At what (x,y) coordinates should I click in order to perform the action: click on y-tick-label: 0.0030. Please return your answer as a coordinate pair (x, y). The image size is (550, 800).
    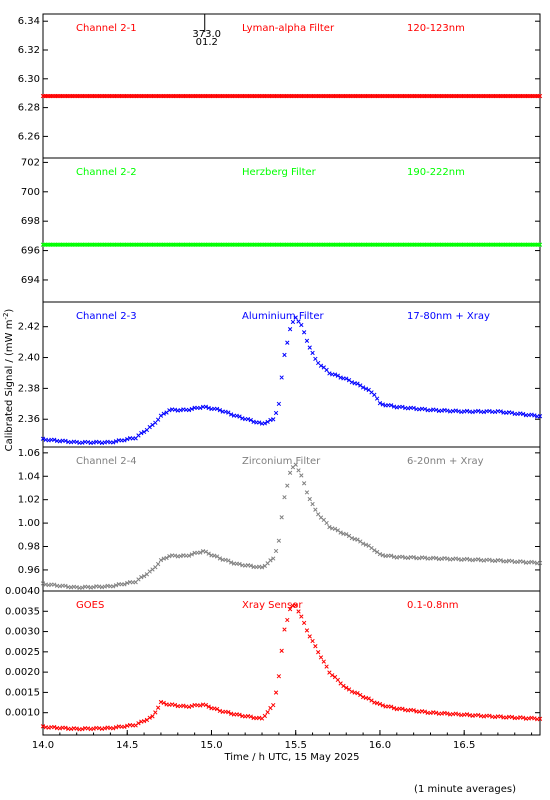
    Looking at the image, I should click on (22, 632).